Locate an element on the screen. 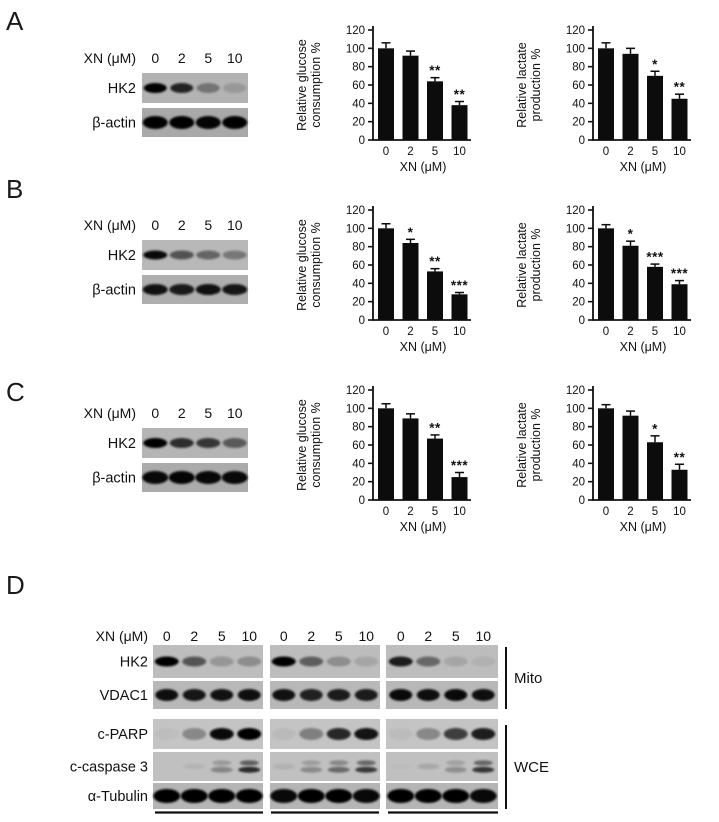  panel-b-label: B is located at coordinates (15, 189).